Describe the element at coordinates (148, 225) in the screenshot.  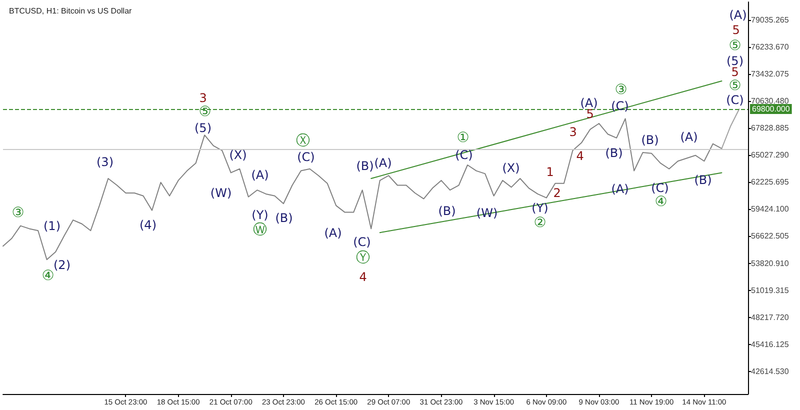
I see `annotation: (4)` at that location.